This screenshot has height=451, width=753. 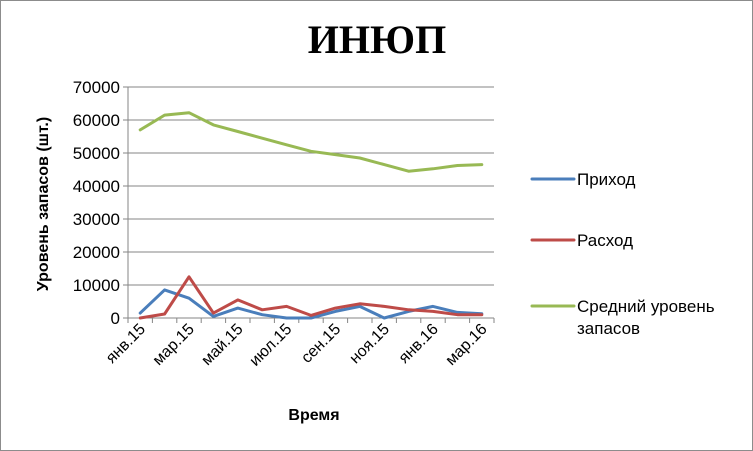 What do you see at coordinates (96, 87) in the screenshot?
I see `y-tick-label-7: 70000` at bounding box center [96, 87].